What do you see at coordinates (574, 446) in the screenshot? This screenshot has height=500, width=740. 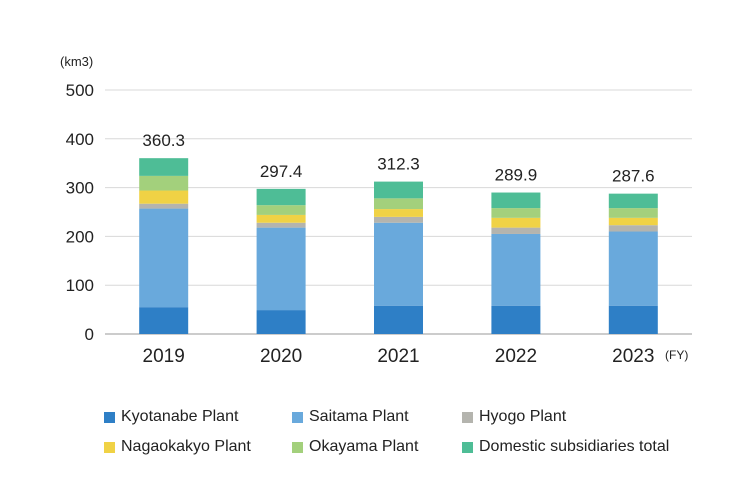 I see `legend-label: Domestic subsidiaries total` at bounding box center [574, 446].